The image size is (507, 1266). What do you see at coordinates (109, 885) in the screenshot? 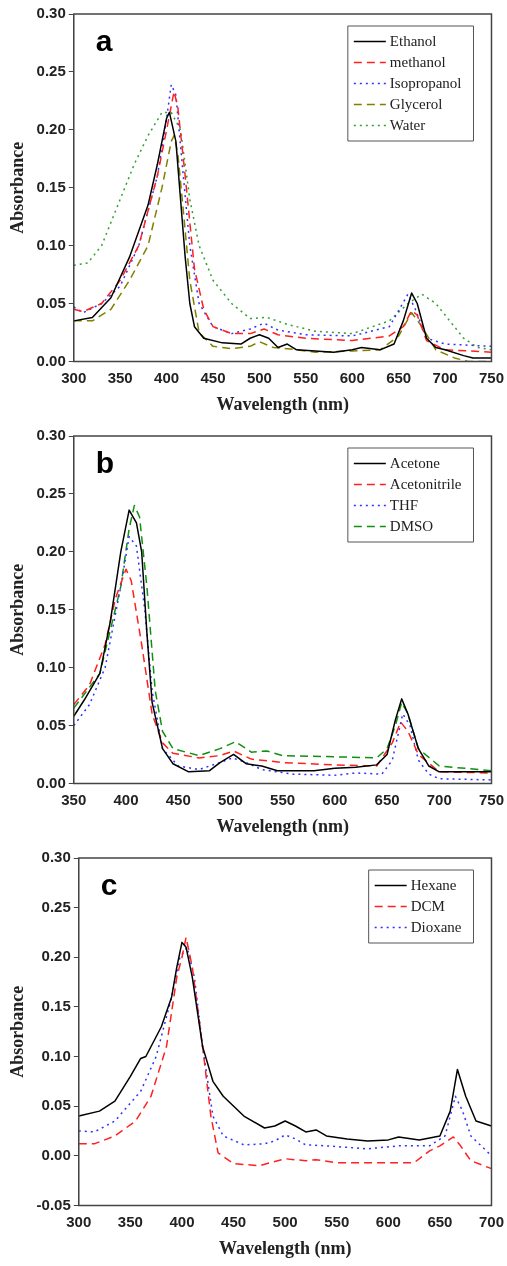
I see `annotation: c` at bounding box center [109, 885].